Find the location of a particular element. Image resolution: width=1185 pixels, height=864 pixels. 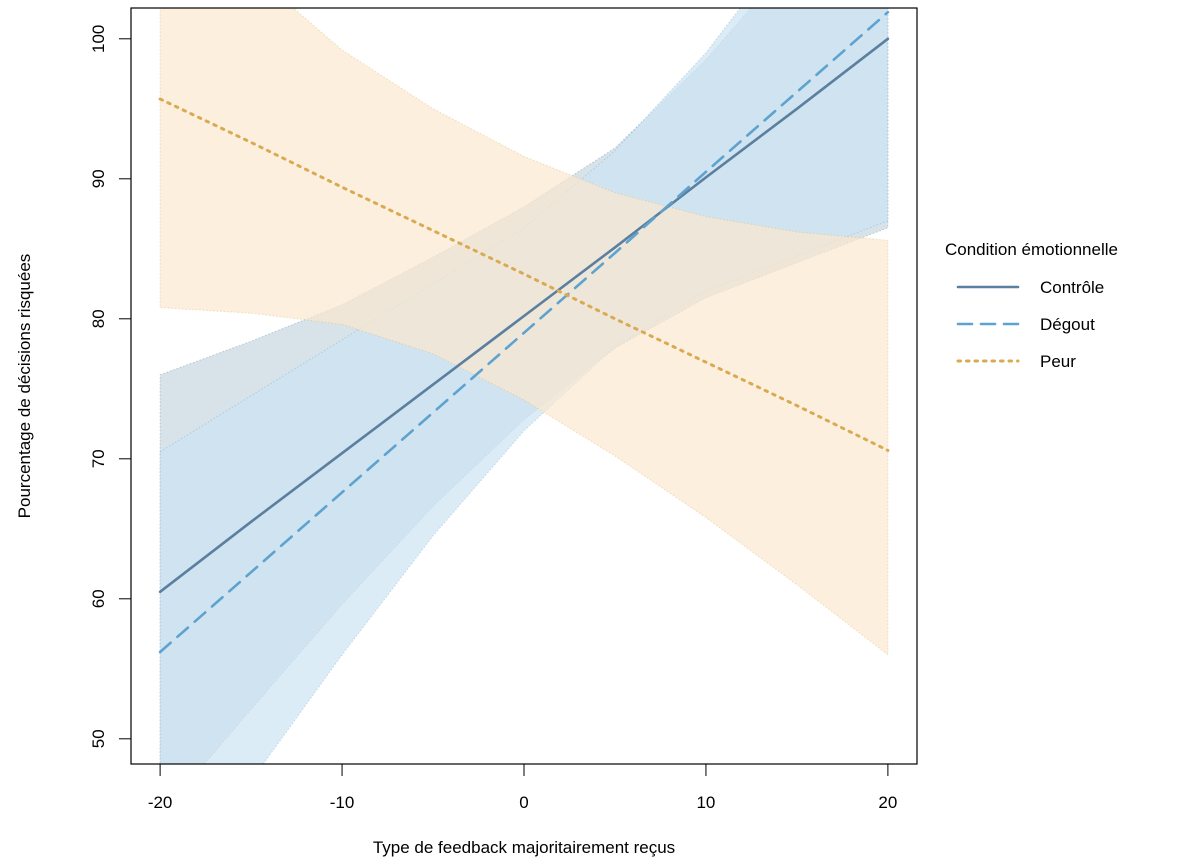

legend-label-peur: Peur is located at coordinates (1058, 361).